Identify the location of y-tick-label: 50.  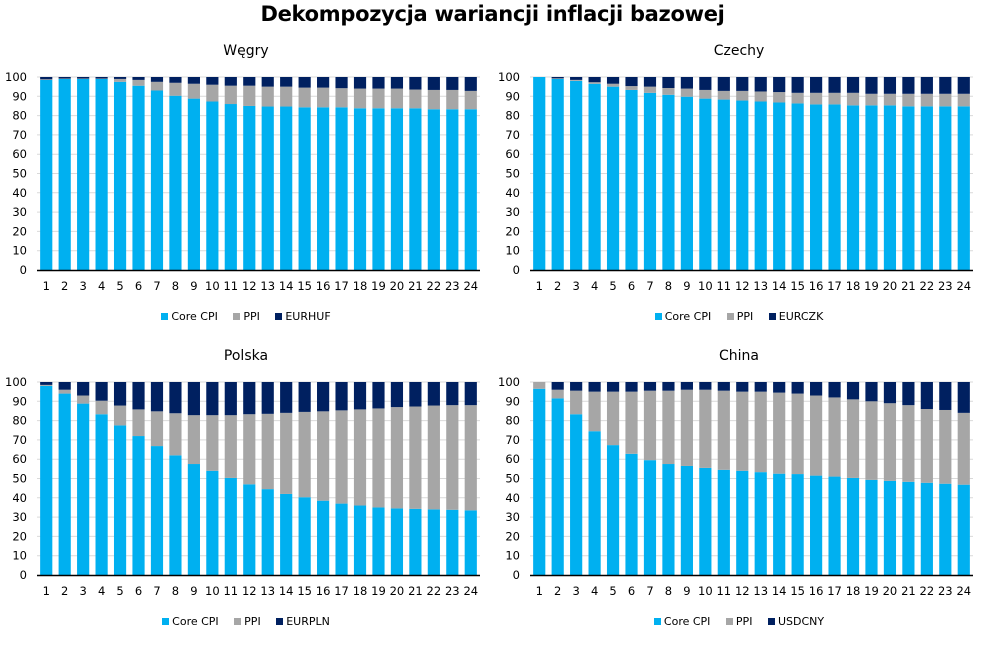
(19, 479).